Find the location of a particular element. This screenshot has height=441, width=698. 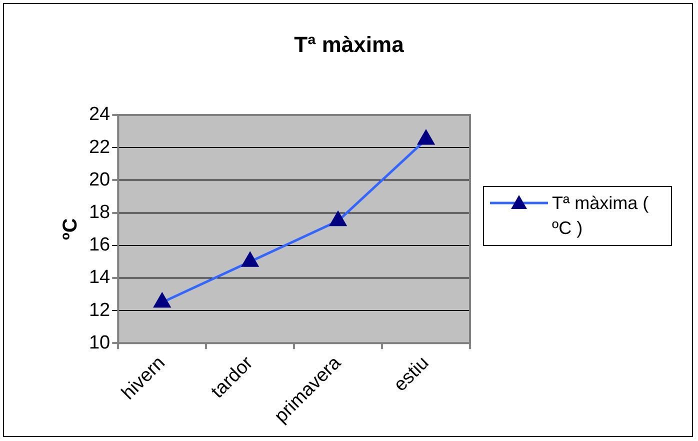

y-tick-label: 20 is located at coordinates (99, 179).